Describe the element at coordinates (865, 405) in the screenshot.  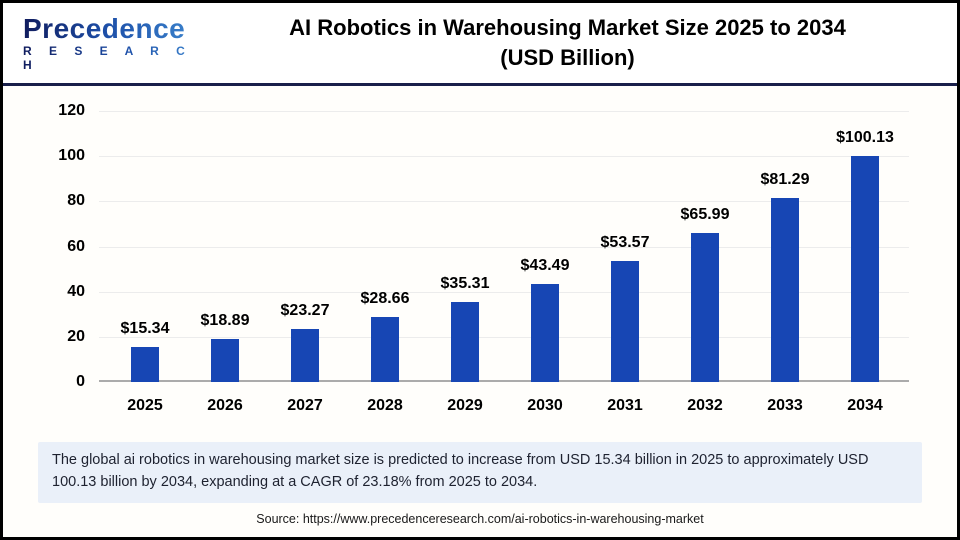
I see `x-tick-label-2034: 2034` at that location.